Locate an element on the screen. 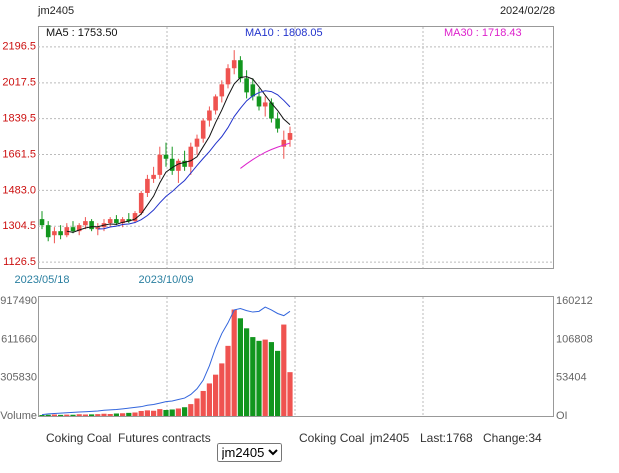 The height and width of the screenshot is (473, 619). select-wrap: jm2405 is located at coordinates (246, 445).